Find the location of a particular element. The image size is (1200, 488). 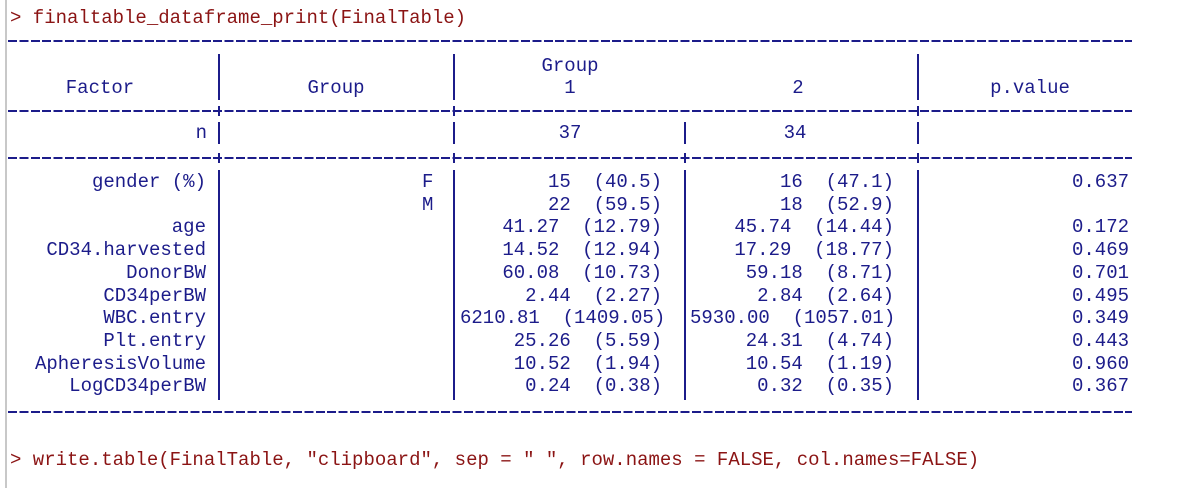

n-rule is located at coordinates (570, 158).